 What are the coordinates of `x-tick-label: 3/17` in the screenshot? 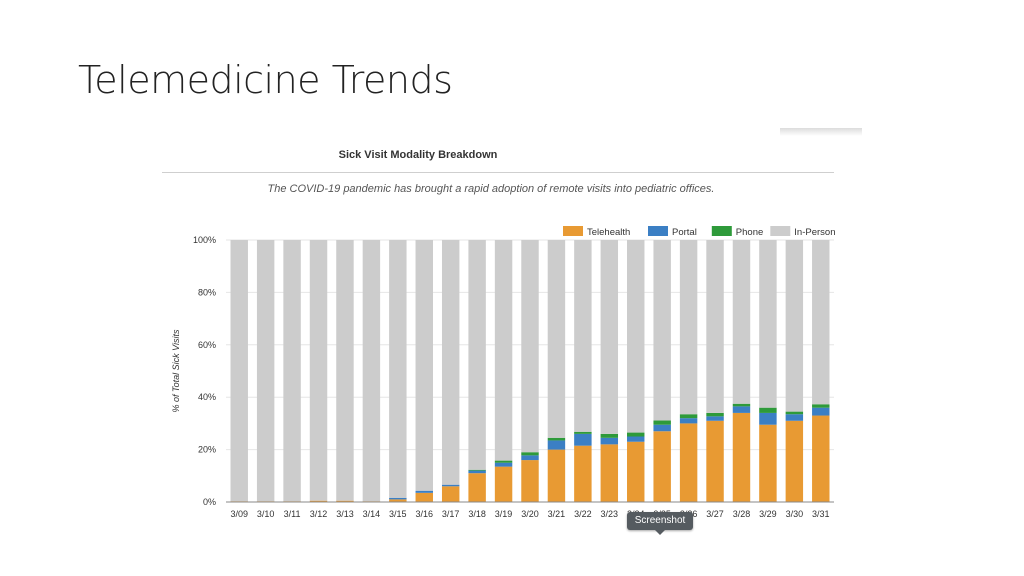 It's located at (451, 514).